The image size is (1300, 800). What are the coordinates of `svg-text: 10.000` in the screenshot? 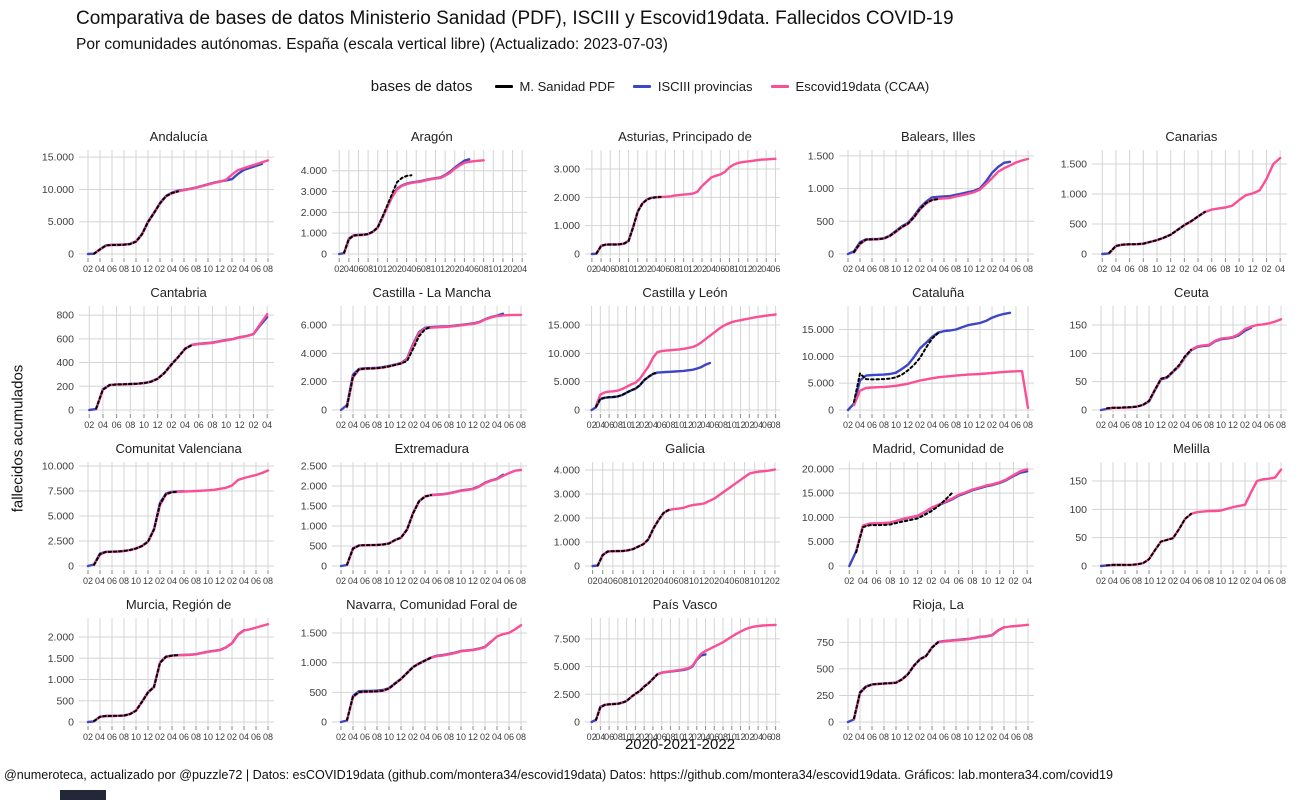 It's located at (564, 354).